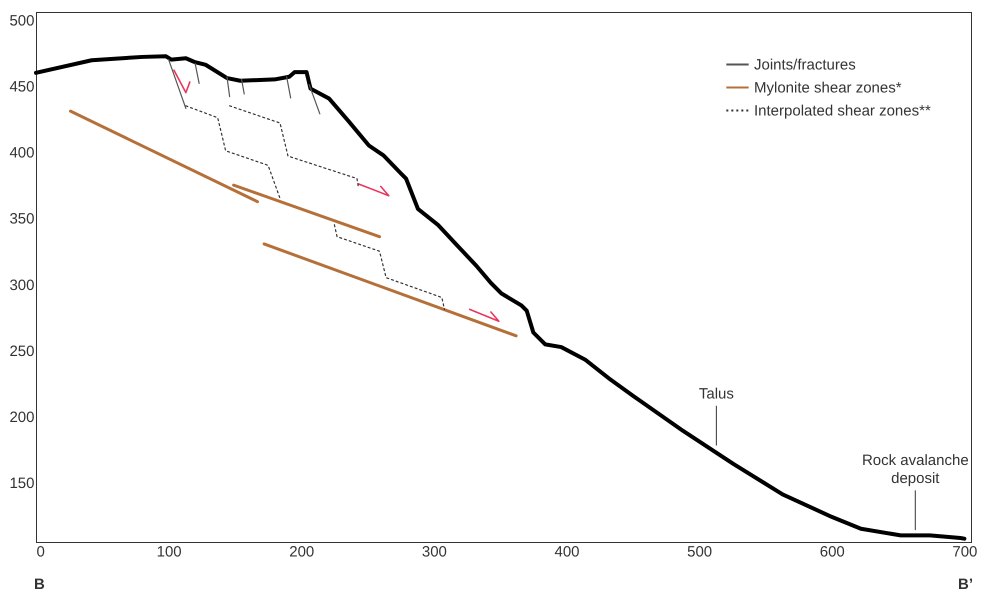 The width and height of the screenshot is (995, 603). What do you see at coordinates (805, 65) in the screenshot?
I see `legend-label: Joints/fractures` at bounding box center [805, 65].